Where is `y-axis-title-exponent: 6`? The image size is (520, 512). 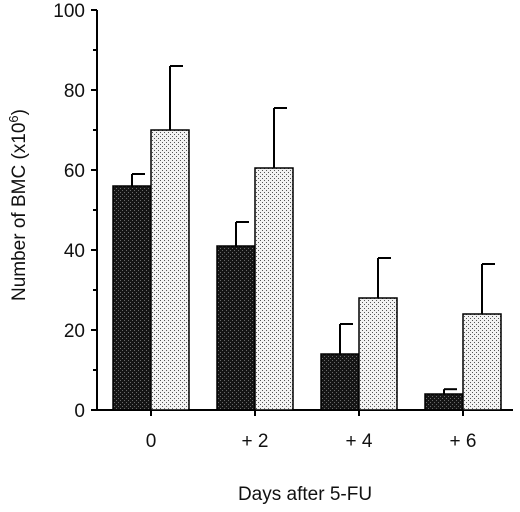
y-axis-title-exponent: 6 is located at coordinates (13, 118).